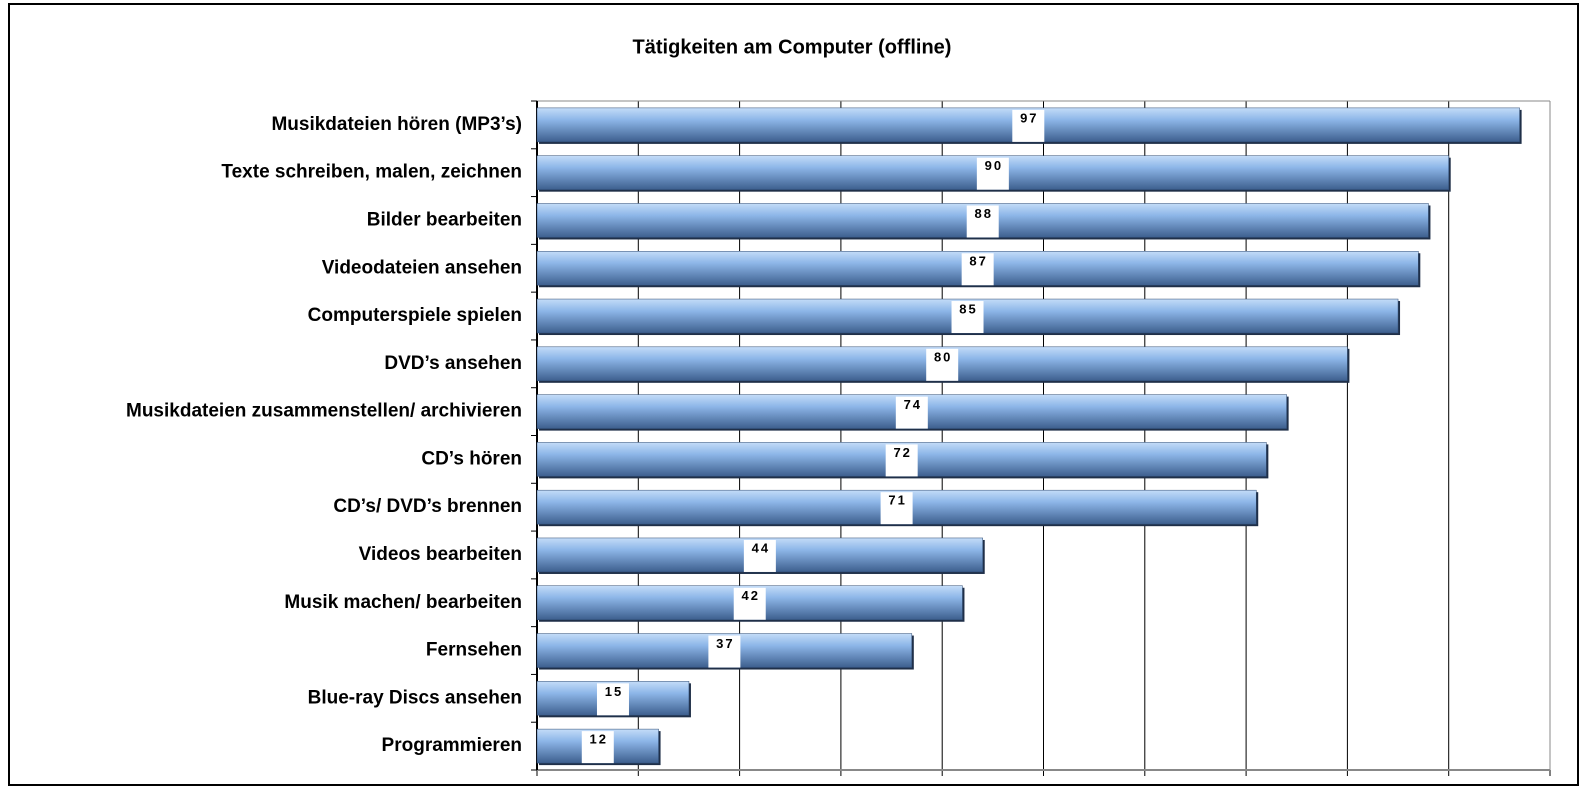 This screenshot has width=1589, height=797. Describe the element at coordinates (444, 219) in the screenshot. I see `y-tick-label: Bilder bearbeiten` at that location.